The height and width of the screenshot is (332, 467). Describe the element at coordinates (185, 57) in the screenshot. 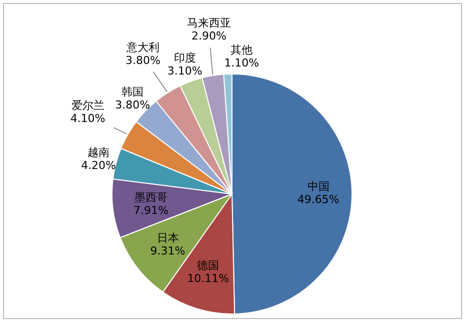

I see `slice-label: 印度` at that location.